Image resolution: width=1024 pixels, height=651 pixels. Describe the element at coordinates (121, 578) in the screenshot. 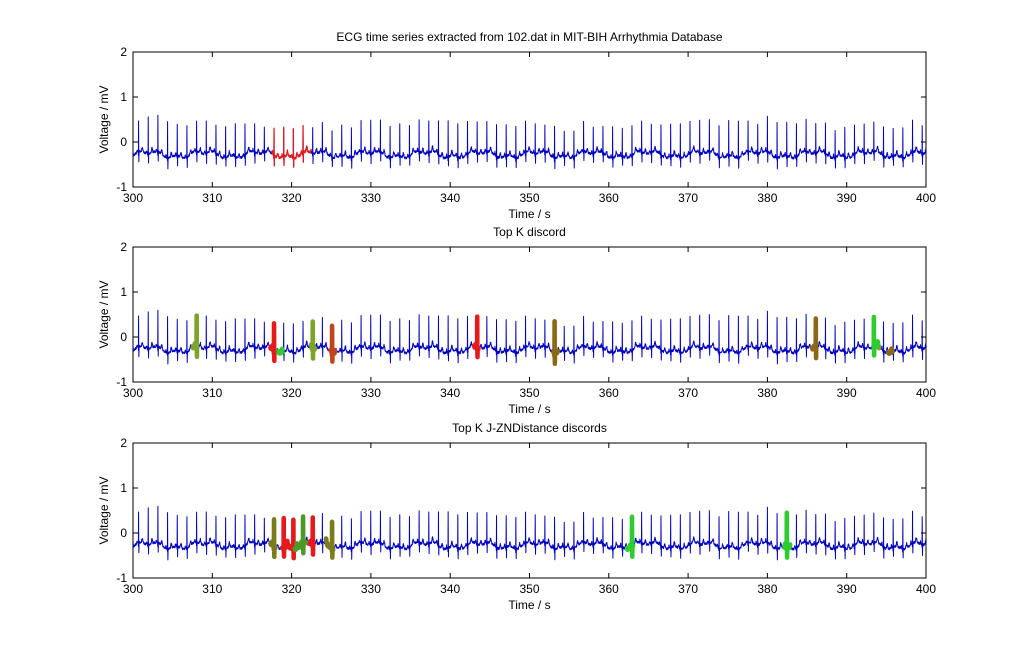

I see `panel-3-ytick-label: -1` at that location.